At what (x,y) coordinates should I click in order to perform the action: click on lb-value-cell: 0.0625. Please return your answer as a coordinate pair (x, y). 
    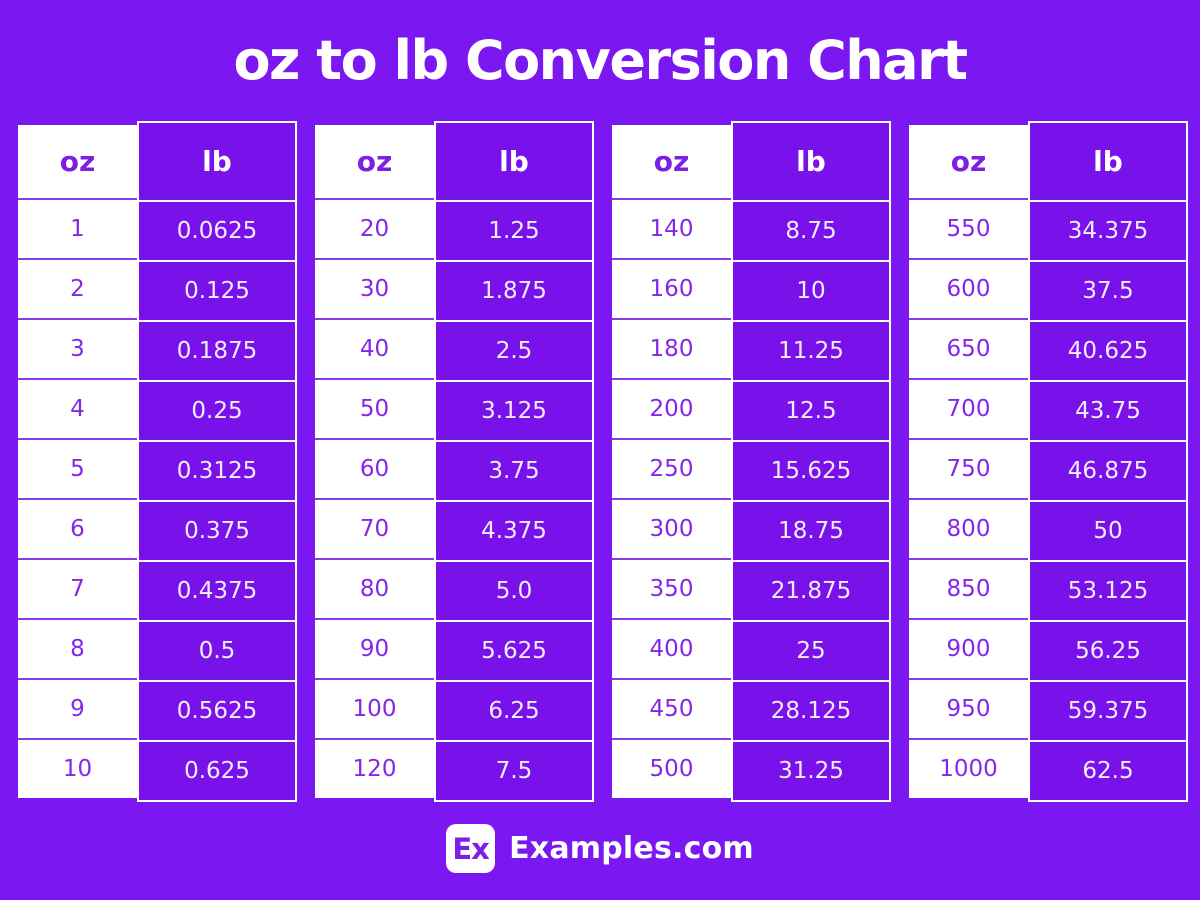
    Looking at the image, I should click on (217, 230).